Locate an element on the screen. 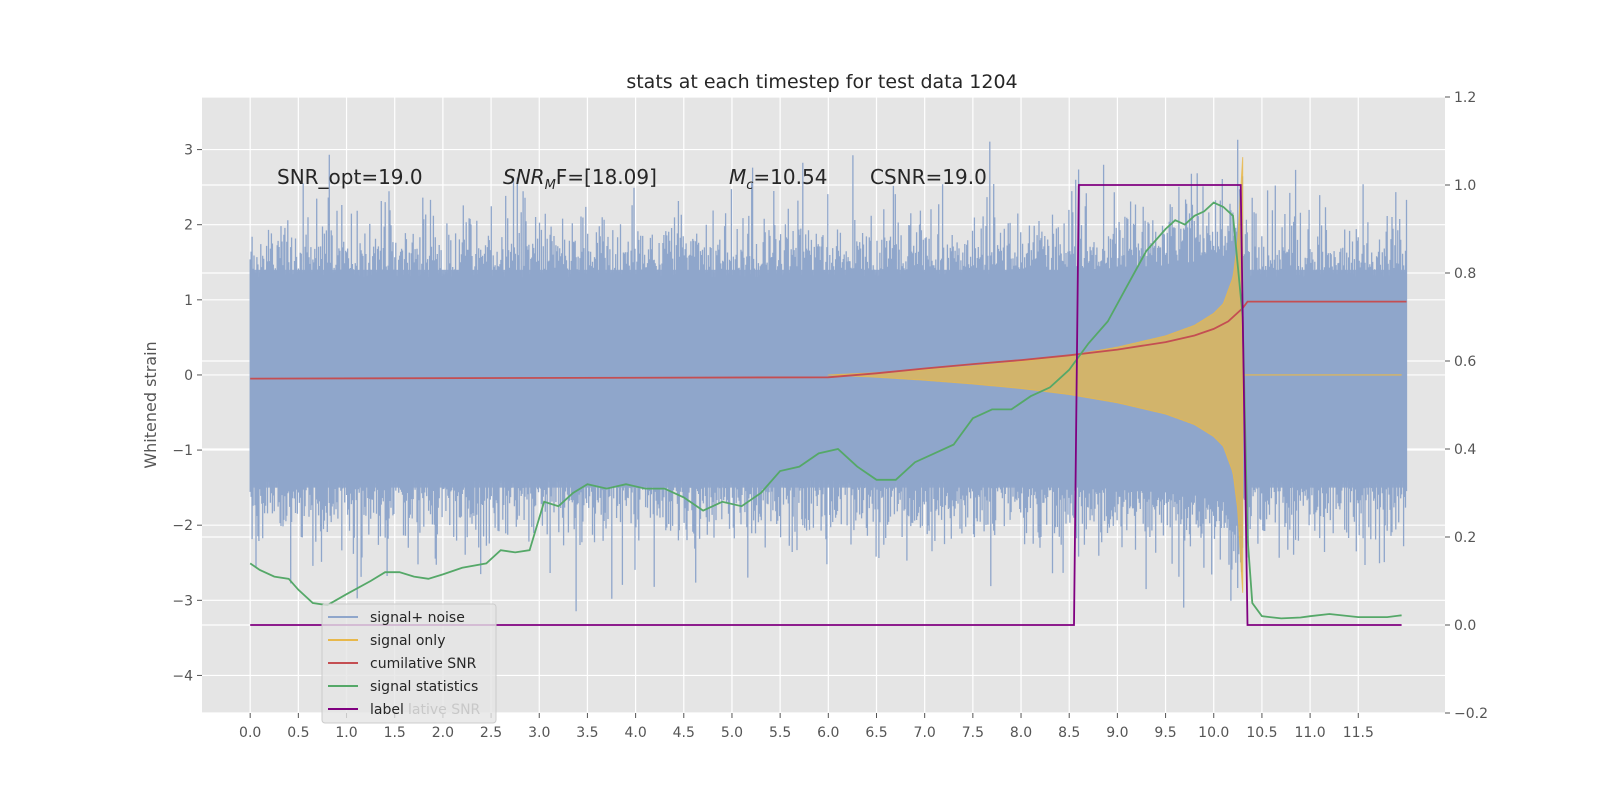 This screenshot has width=1600, height=800. y-tick-label: 3 is located at coordinates (188, 151).